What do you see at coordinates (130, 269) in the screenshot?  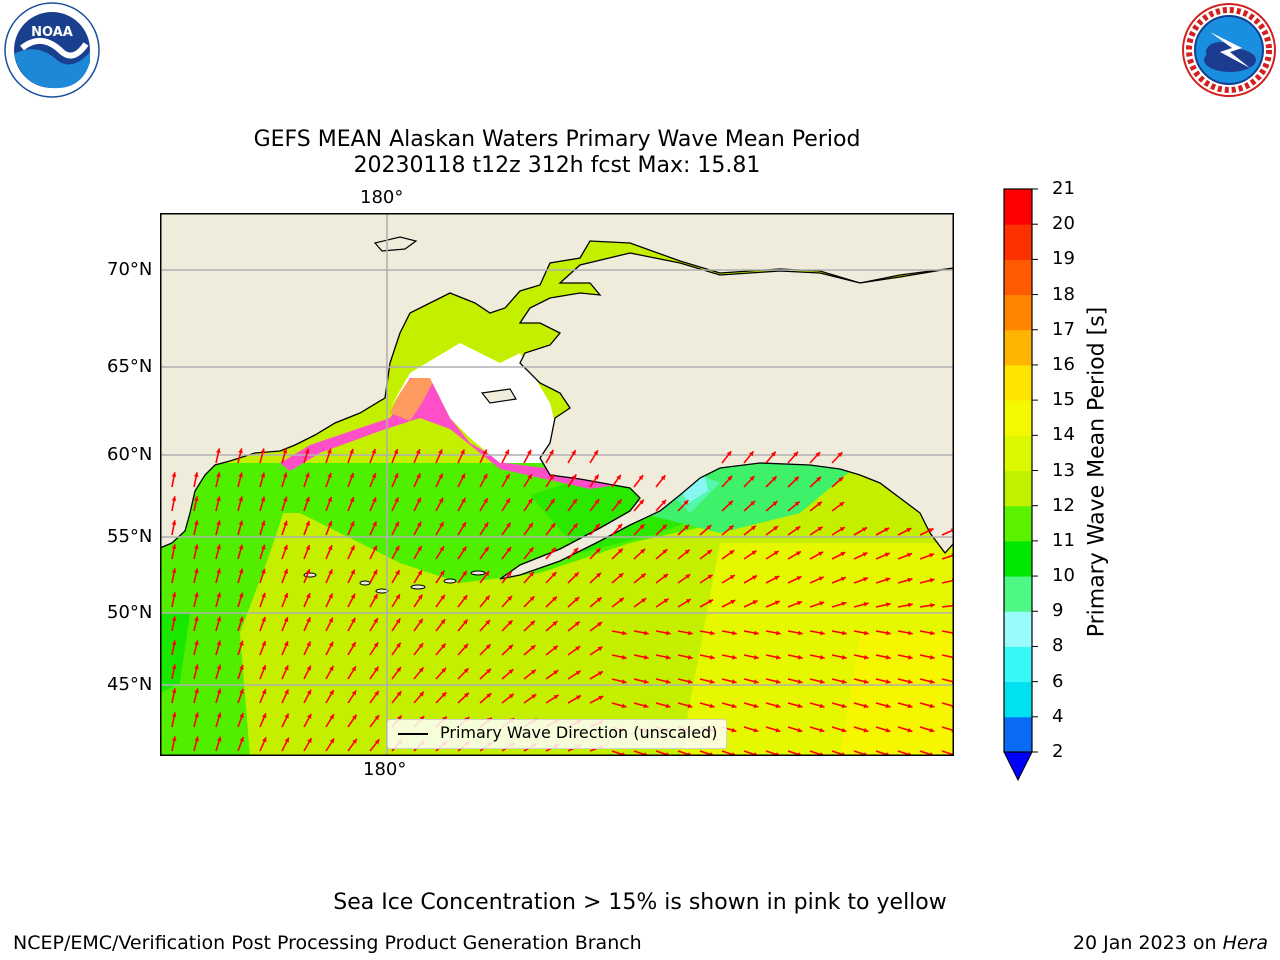 I see `lat-label-70: 70°N` at bounding box center [130, 269].